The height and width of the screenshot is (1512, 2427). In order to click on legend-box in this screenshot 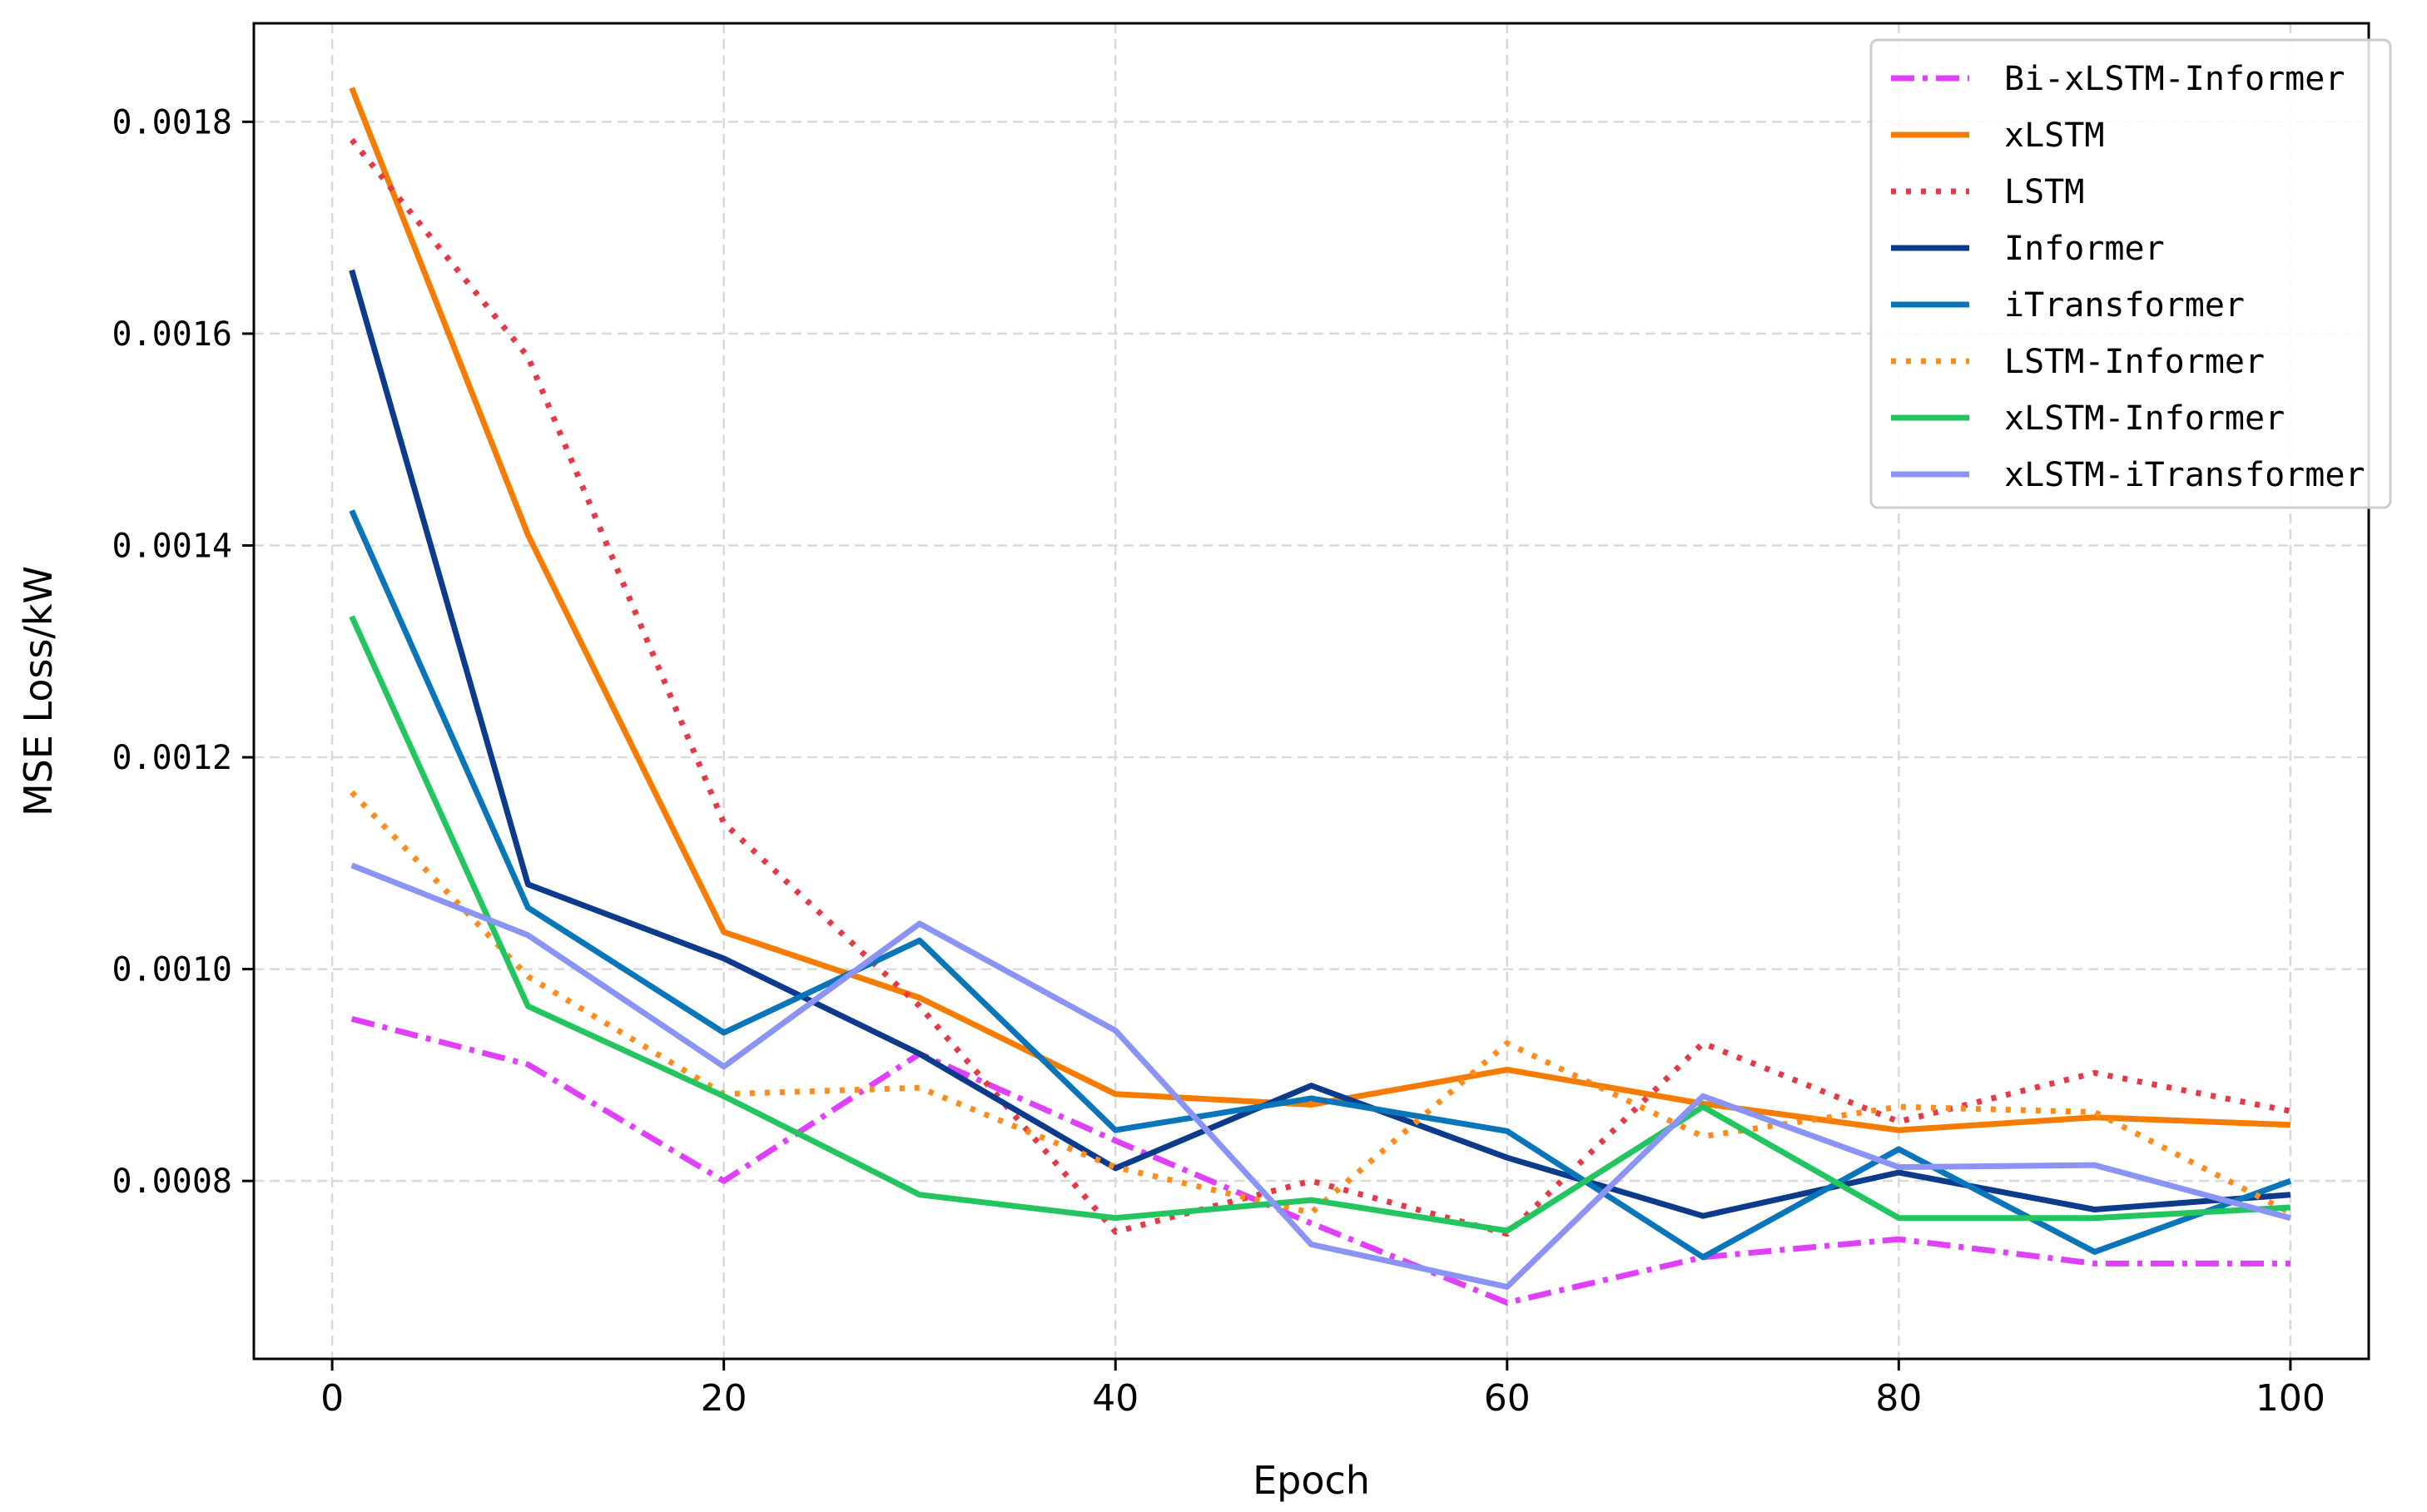, I will do `click(2130, 273)`.